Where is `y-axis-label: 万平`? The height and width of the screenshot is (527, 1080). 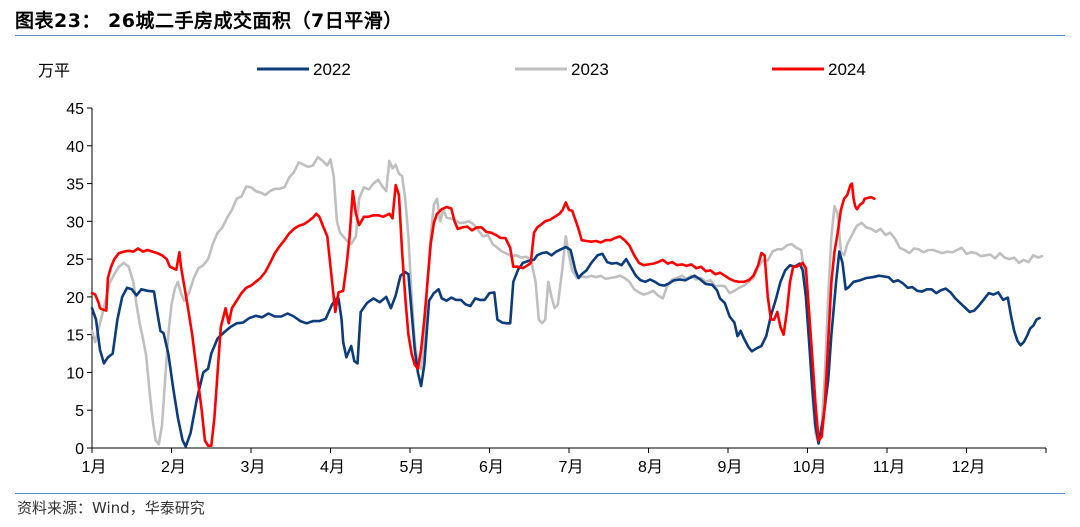
y-axis-label: 万平 is located at coordinates (54, 71).